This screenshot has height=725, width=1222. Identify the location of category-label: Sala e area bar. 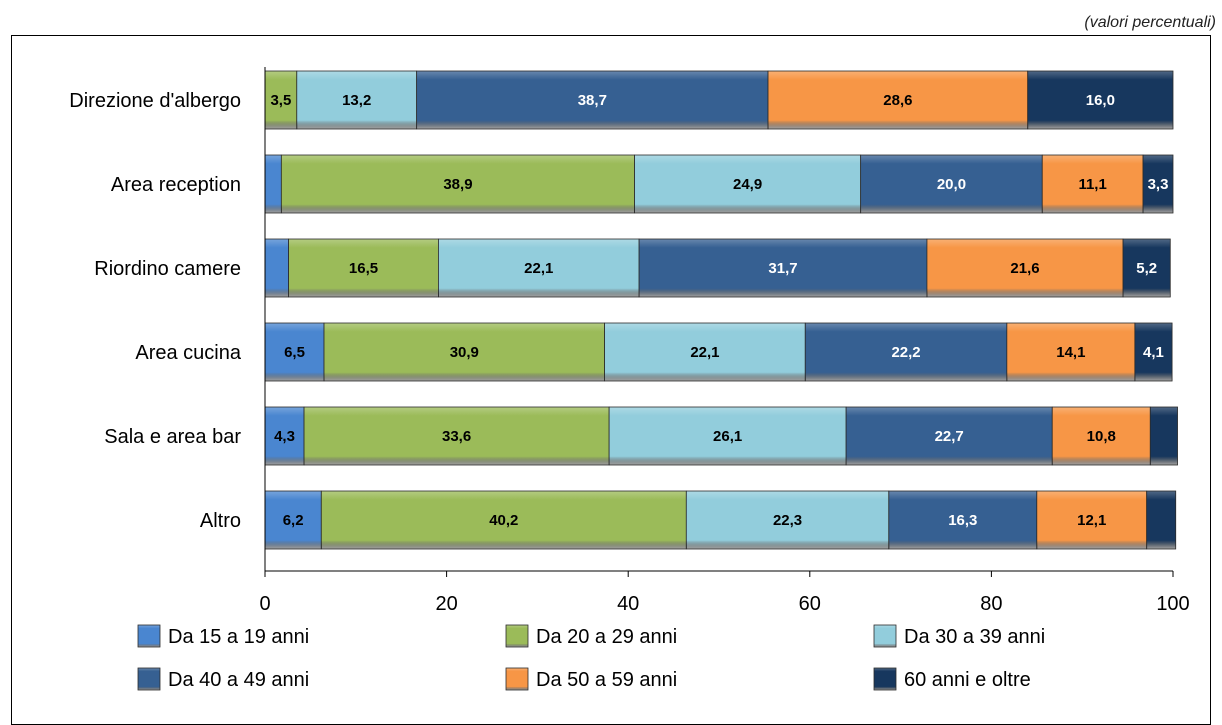
(172, 437).